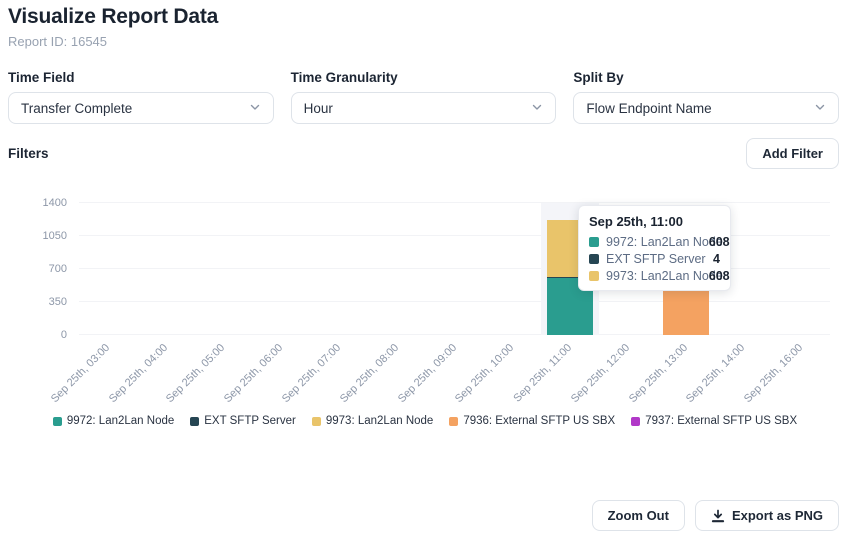  Describe the element at coordinates (28, 153) in the screenshot. I see `filters-label: Filters` at that location.